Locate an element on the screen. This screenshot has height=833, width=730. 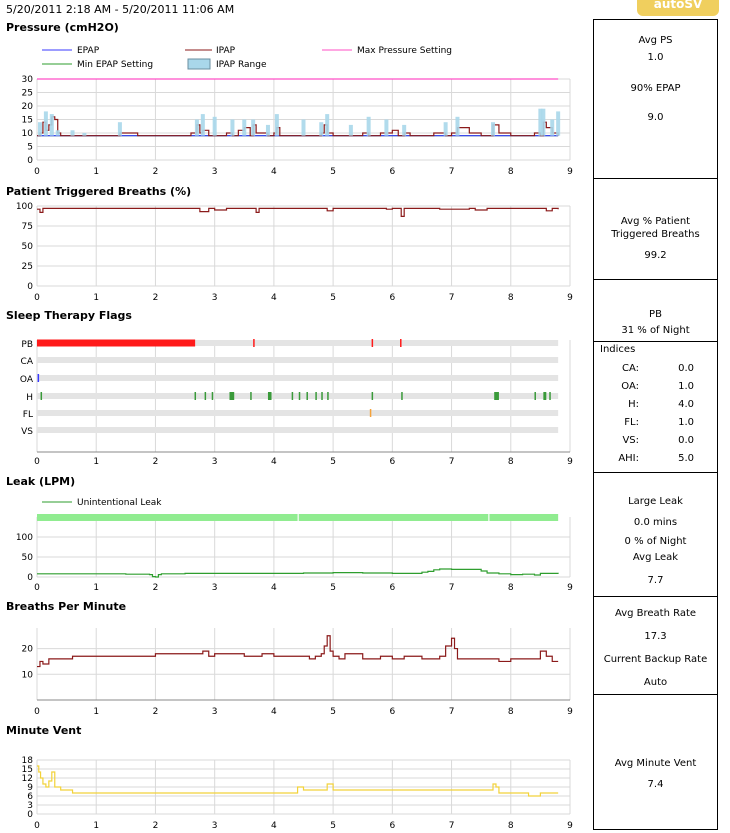
index-value: 4.0 is located at coordinates (686, 404).